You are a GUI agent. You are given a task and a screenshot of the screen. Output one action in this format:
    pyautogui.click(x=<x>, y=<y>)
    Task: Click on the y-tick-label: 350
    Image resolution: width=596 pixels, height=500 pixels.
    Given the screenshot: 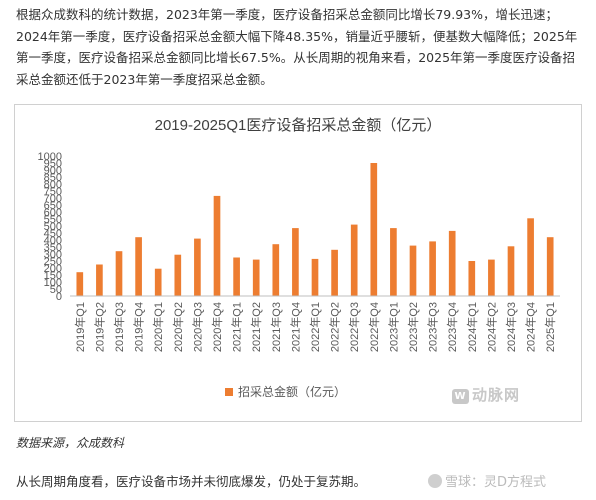 What is the action you would take?
    pyautogui.click(x=53, y=248)
    